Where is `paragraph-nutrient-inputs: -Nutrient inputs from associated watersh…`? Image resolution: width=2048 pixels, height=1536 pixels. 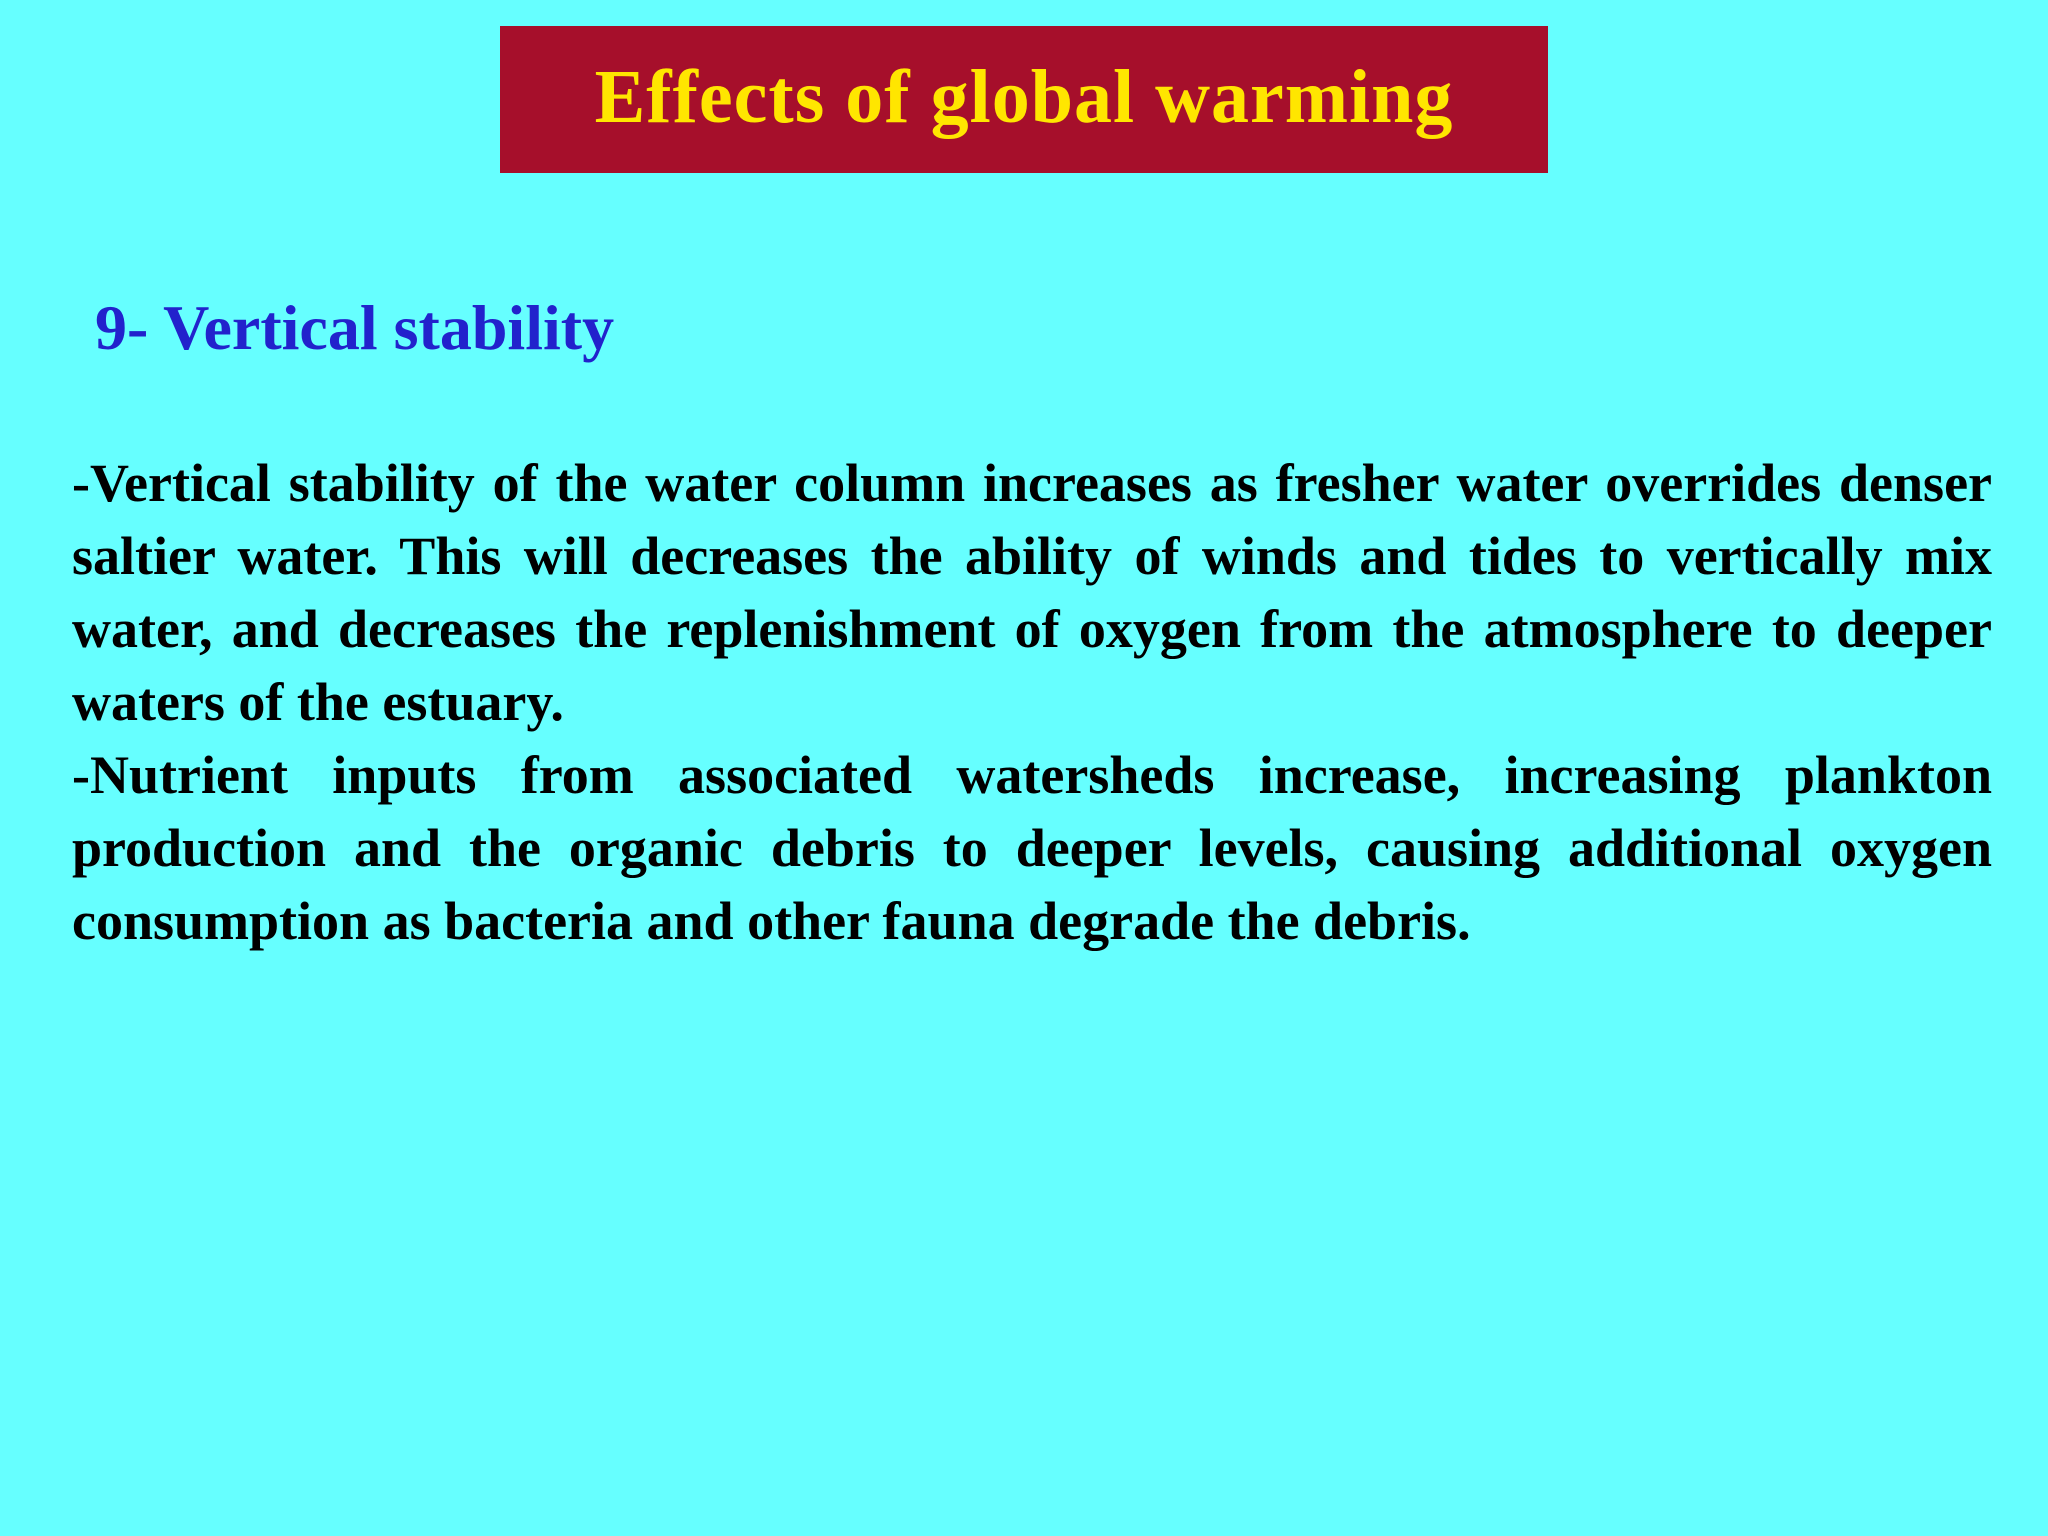
paragraph-nutrient-inputs: -Nutrient inputs from associated watersh… is located at coordinates (1032, 848).